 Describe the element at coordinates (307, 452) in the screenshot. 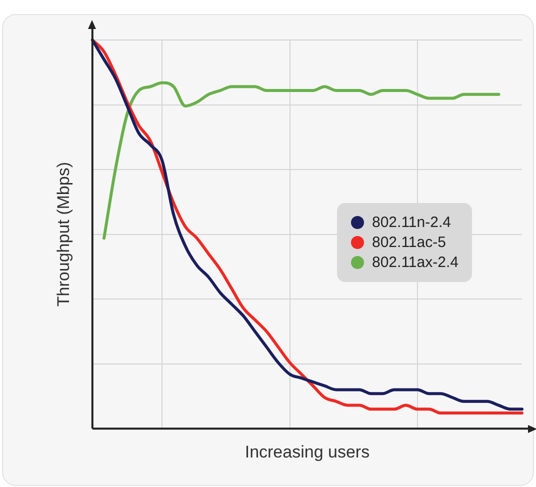

I see `x-axis-title: Increasing users` at that location.